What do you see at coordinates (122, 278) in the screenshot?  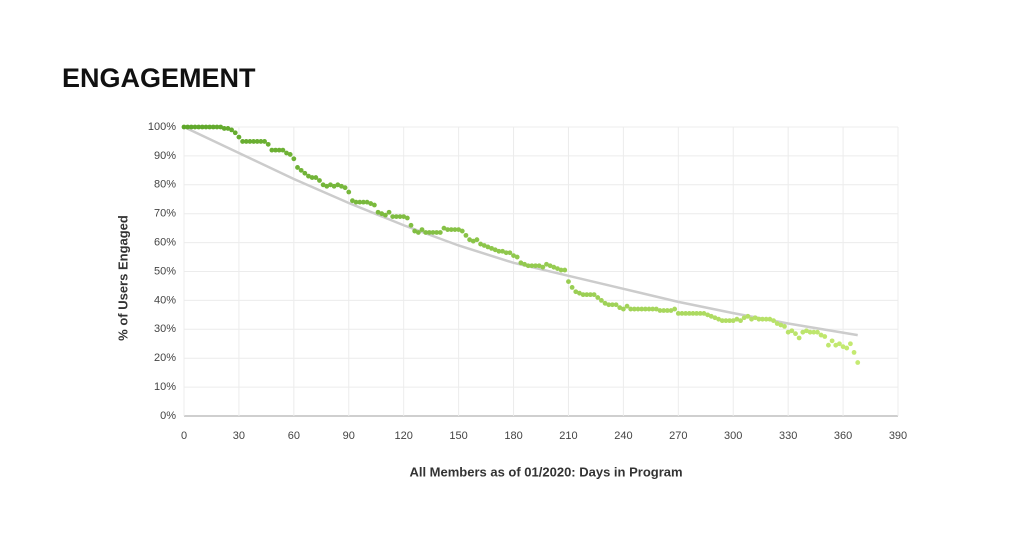 I see `y-axis-label: % of Users Engaged` at bounding box center [122, 278].